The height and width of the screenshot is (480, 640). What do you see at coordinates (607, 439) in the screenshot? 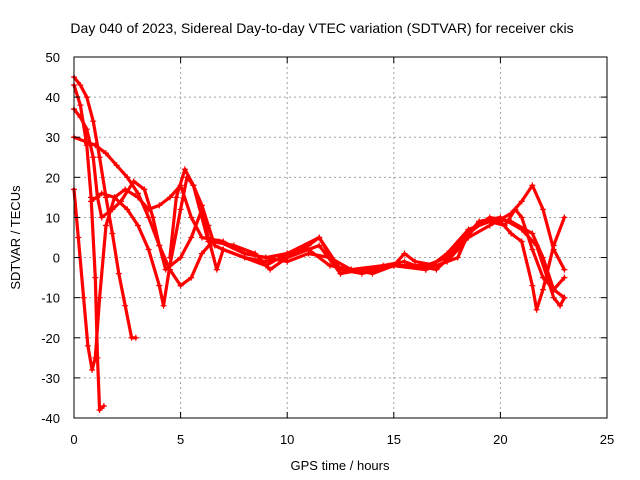
I see `x-tick-label: 25` at bounding box center [607, 439].